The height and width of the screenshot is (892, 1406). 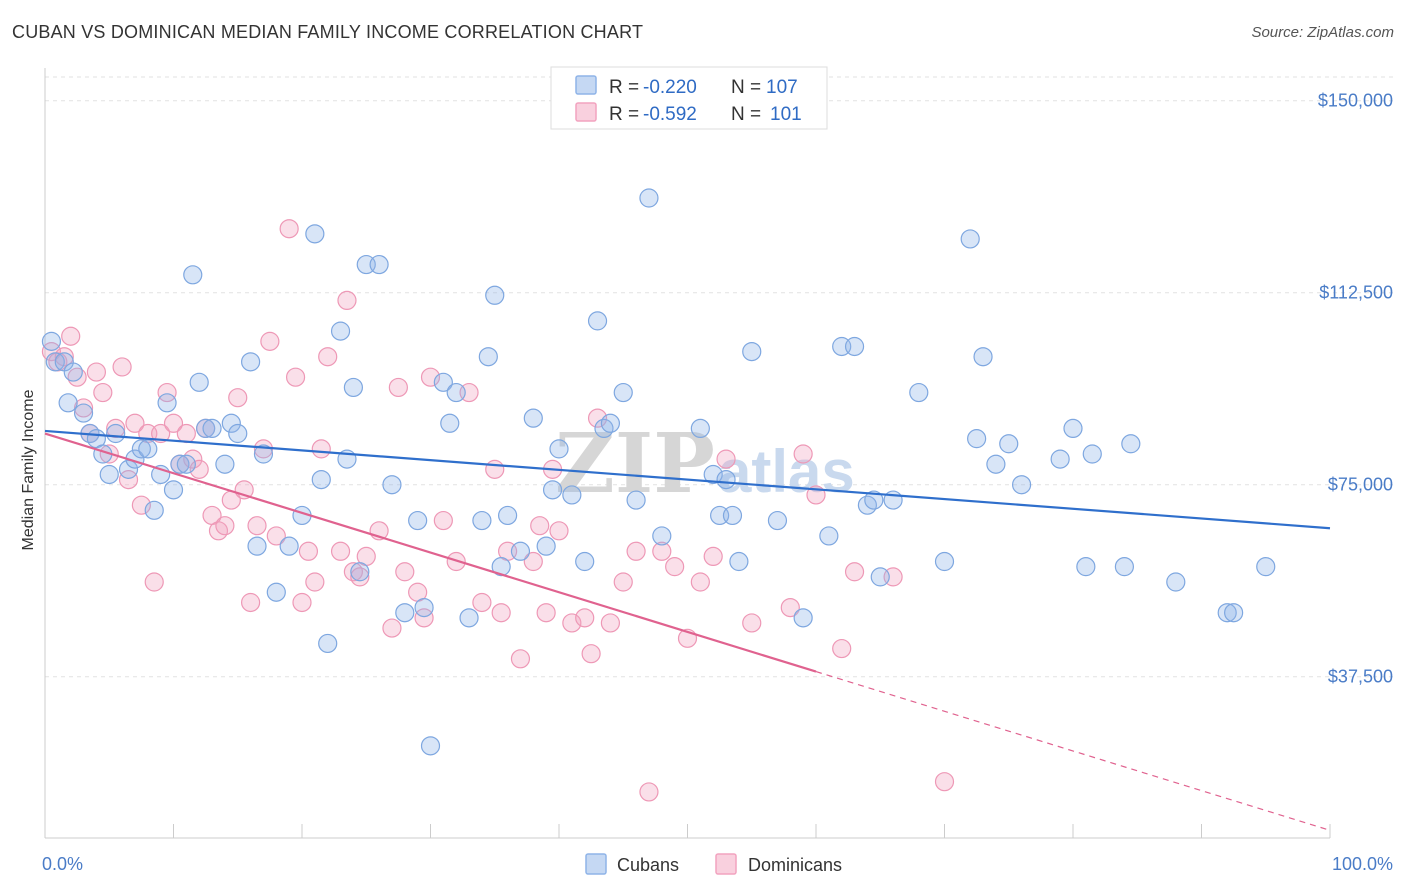 I want to click on legend-bottom: Cubans Dominicans, so click(x=713, y=864).